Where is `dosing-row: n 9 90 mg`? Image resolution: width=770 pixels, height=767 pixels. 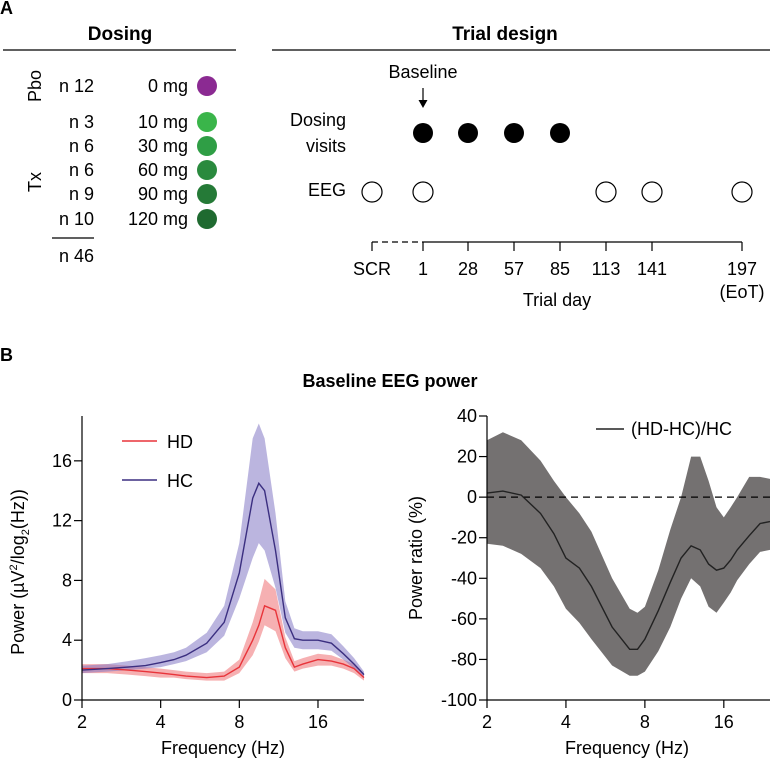
dosing-row: n 9 90 mg is located at coordinates (143, 194).